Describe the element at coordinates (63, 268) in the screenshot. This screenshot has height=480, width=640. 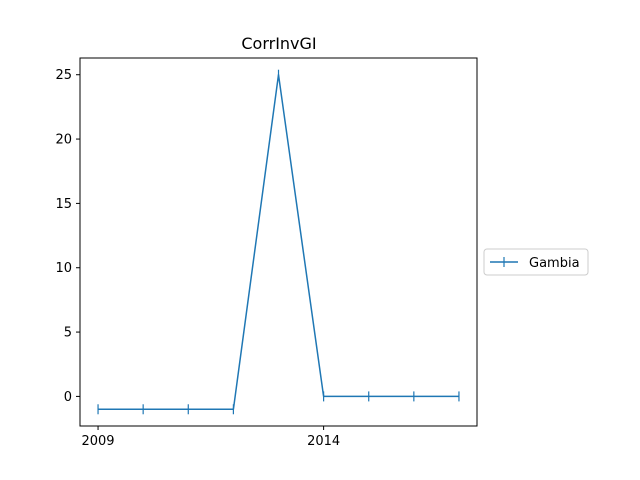
I see `y-tick-label: 10` at that location.